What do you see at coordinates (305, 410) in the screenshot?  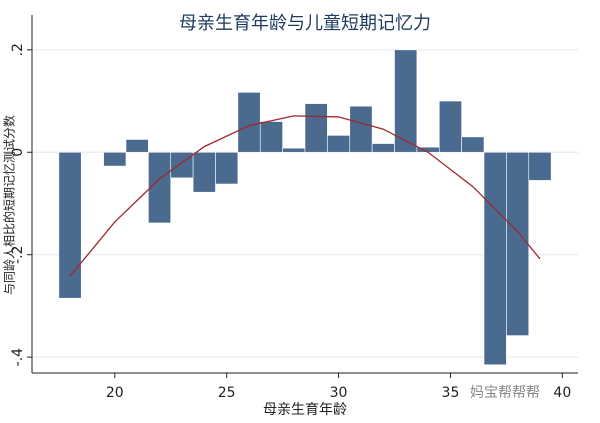 I see `x-axis-title: 母亲生育年龄` at bounding box center [305, 410].